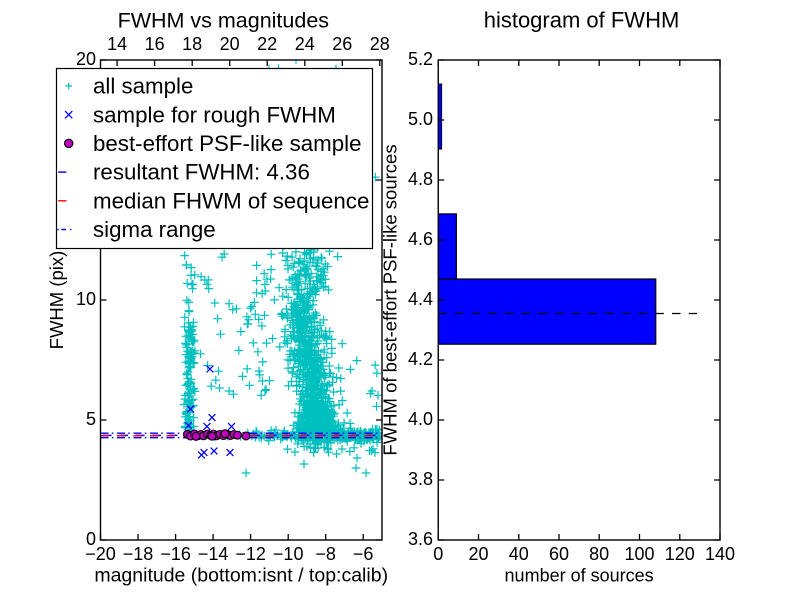 Image resolution: width=800 pixels, height=605 pixels. What do you see at coordinates (56, 300) in the screenshot?
I see `svg-text: FWHM (pix)` at bounding box center [56, 300].